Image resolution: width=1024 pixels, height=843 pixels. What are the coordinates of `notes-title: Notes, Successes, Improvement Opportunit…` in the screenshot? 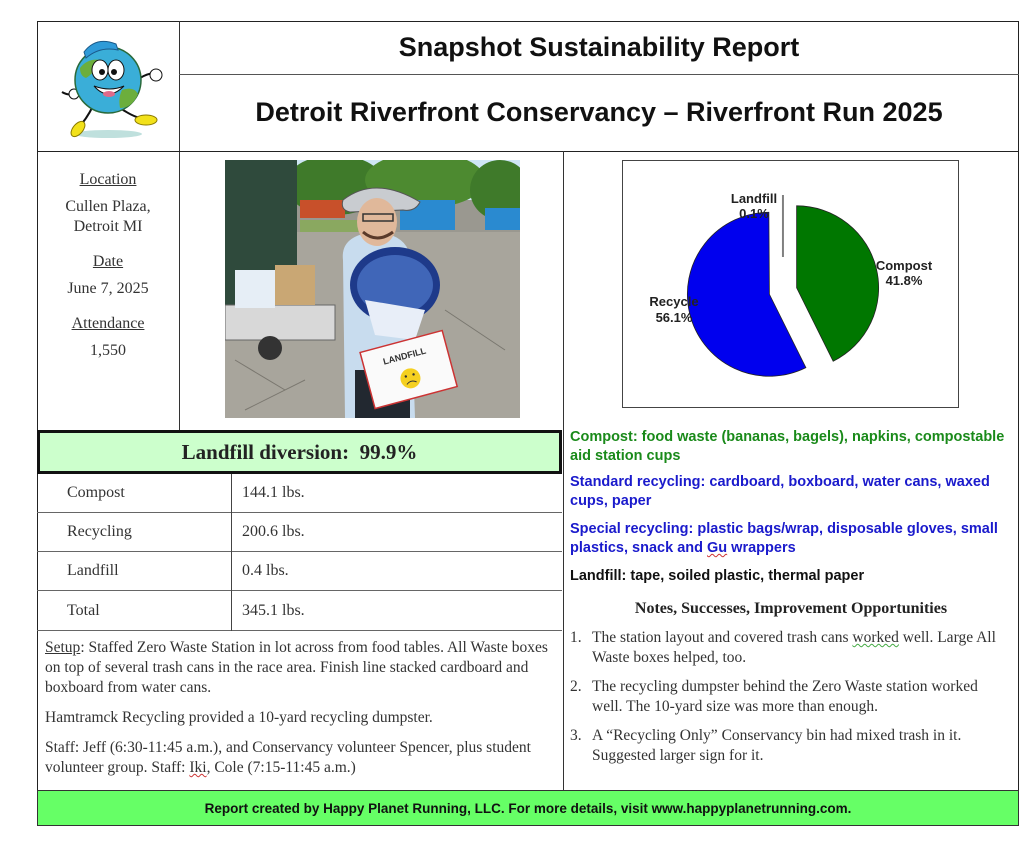 It's located at (791, 608).